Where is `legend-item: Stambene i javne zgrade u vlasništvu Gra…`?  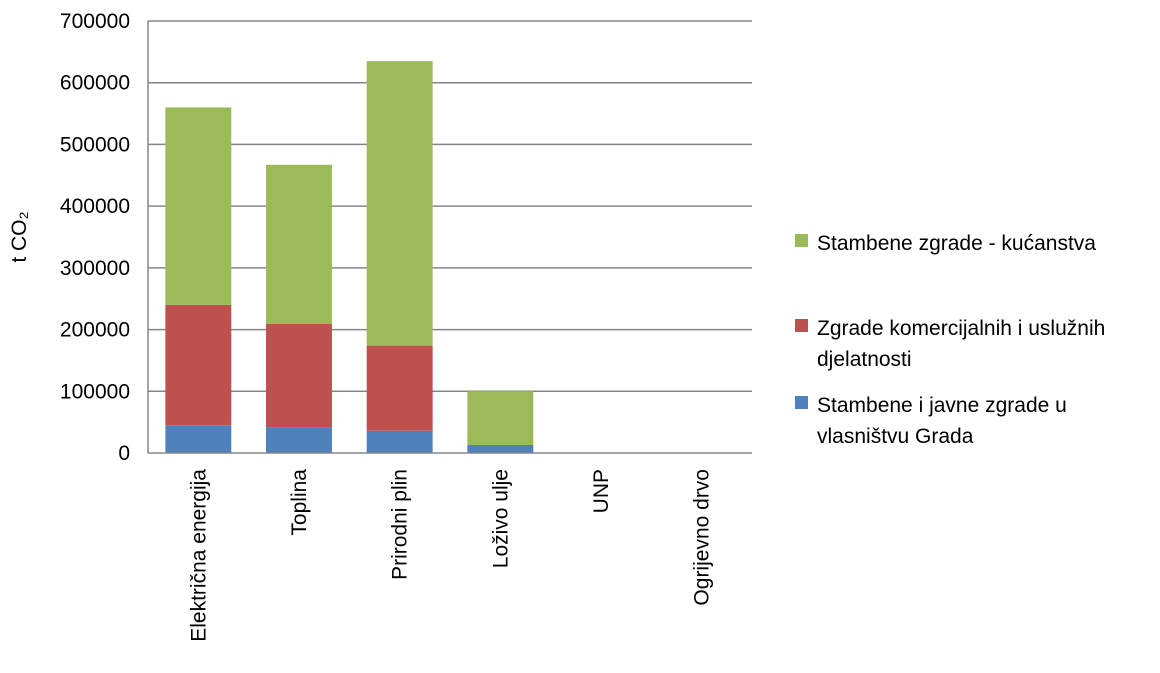 legend-item: Stambene i javne zgrade u vlasništvu Gra… is located at coordinates (971, 421).